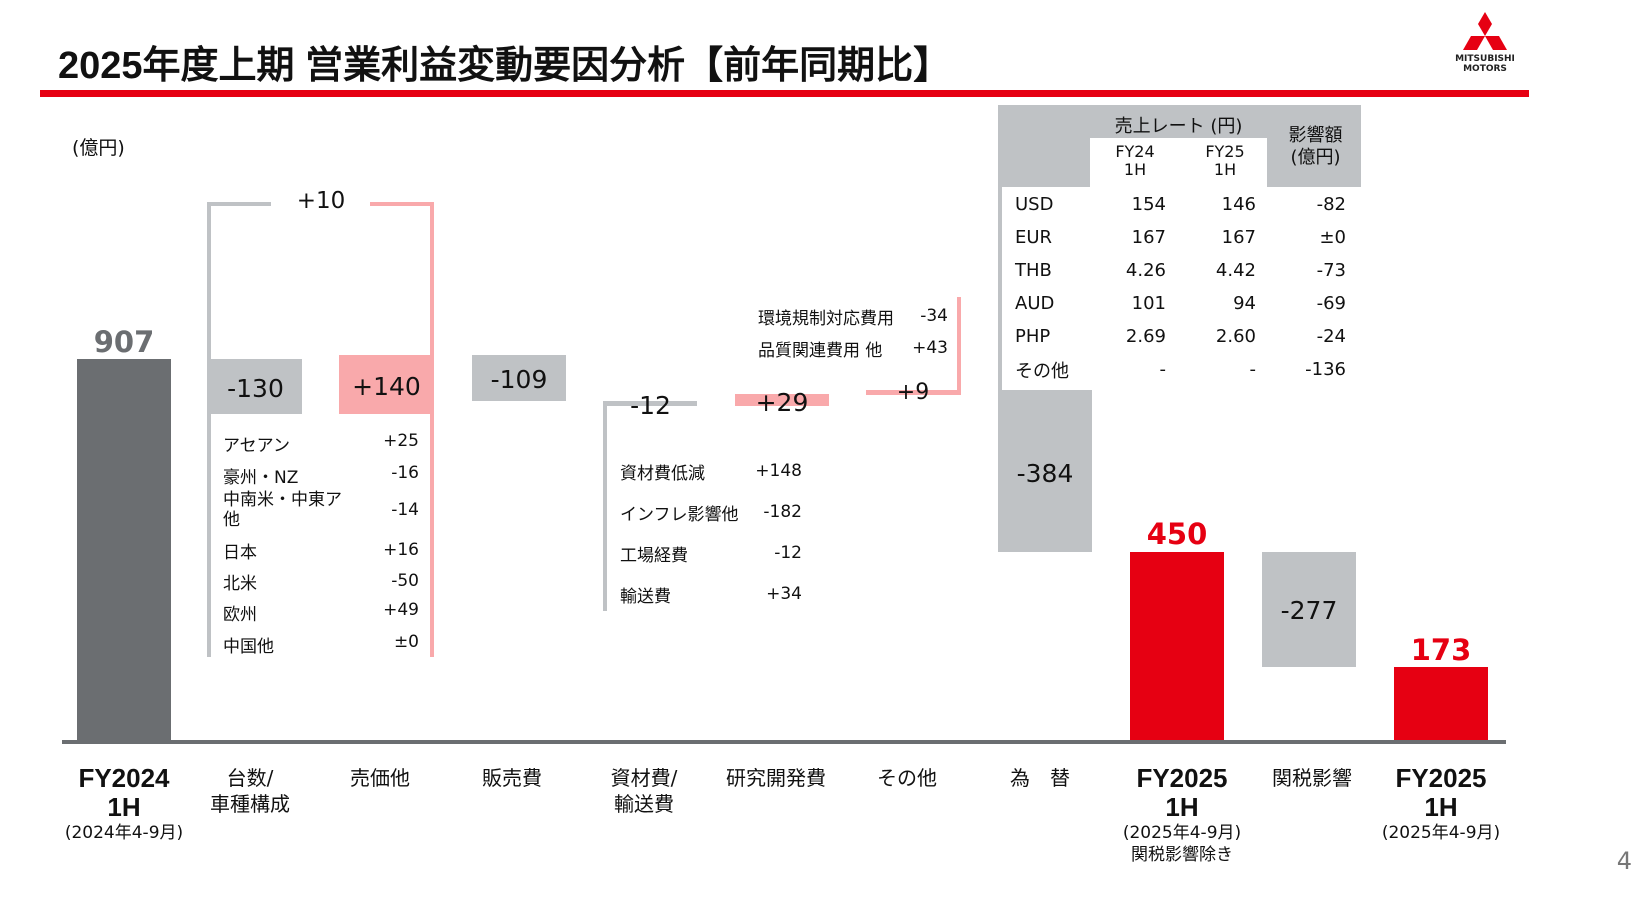 The image size is (1642, 919). What do you see at coordinates (321, 582) in the screenshot?
I see `breakdown-row: 北米 -50` at bounding box center [321, 582].